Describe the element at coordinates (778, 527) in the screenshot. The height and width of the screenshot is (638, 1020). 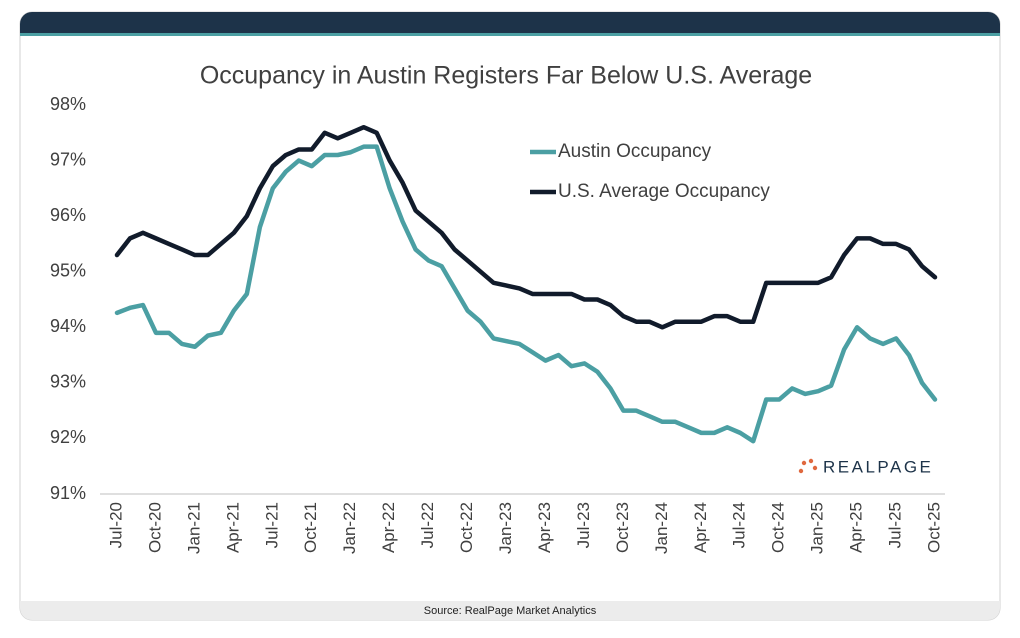
I see `x-tick-label: Oct-24` at that location.